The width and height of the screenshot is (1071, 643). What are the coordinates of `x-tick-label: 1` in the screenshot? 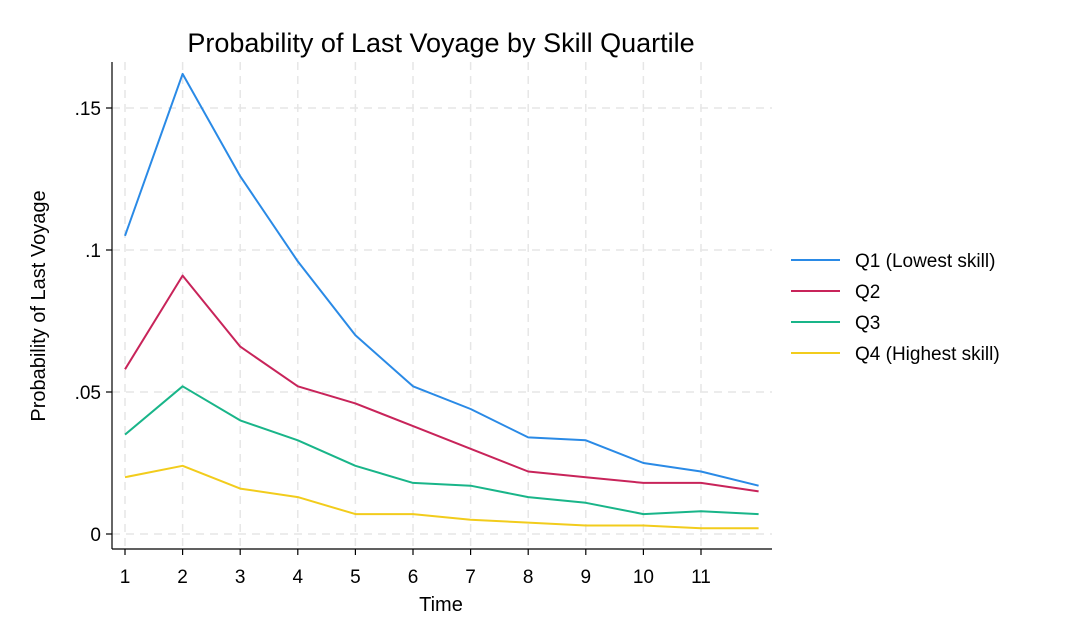 It's located at (125, 577).